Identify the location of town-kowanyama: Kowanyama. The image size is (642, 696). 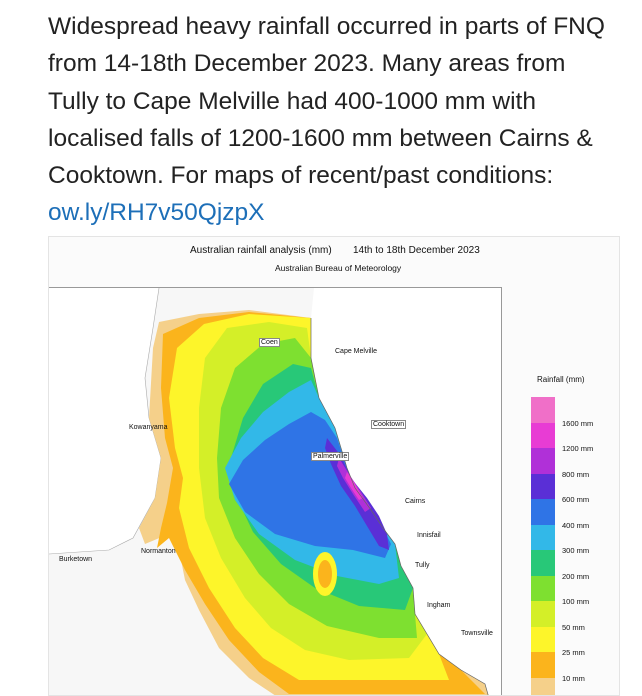
(148, 427).